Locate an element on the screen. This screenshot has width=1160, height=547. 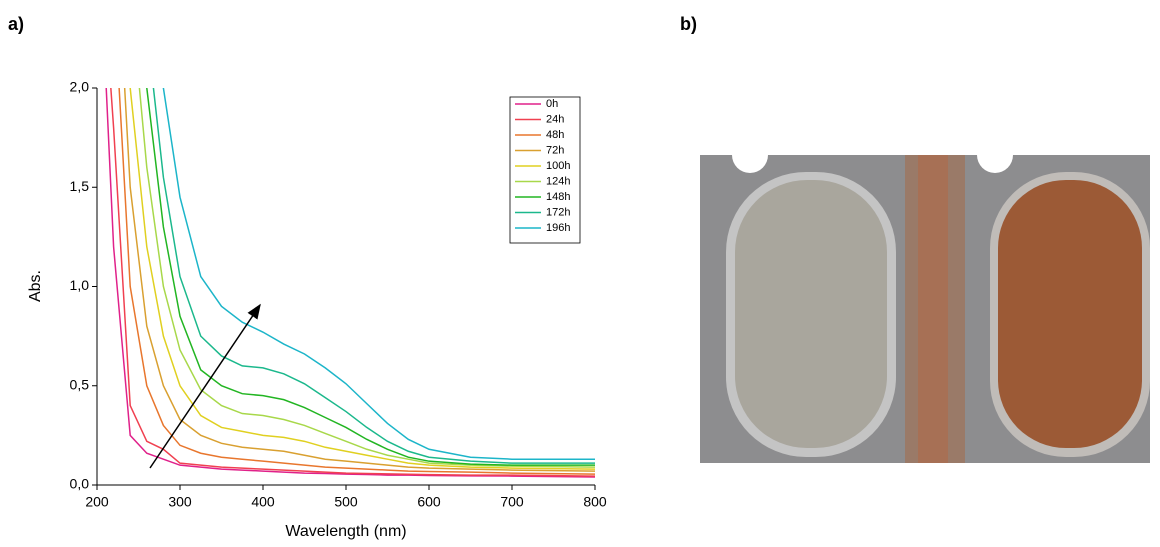
y-axis-label: Abs. is located at coordinates (35, 286).